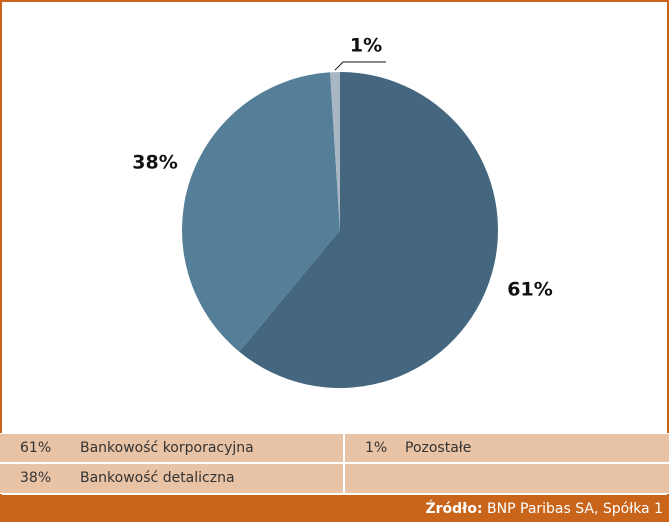  What do you see at coordinates (376, 448) in the screenshot?
I see `legend-value: 1%` at bounding box center [376, 448].